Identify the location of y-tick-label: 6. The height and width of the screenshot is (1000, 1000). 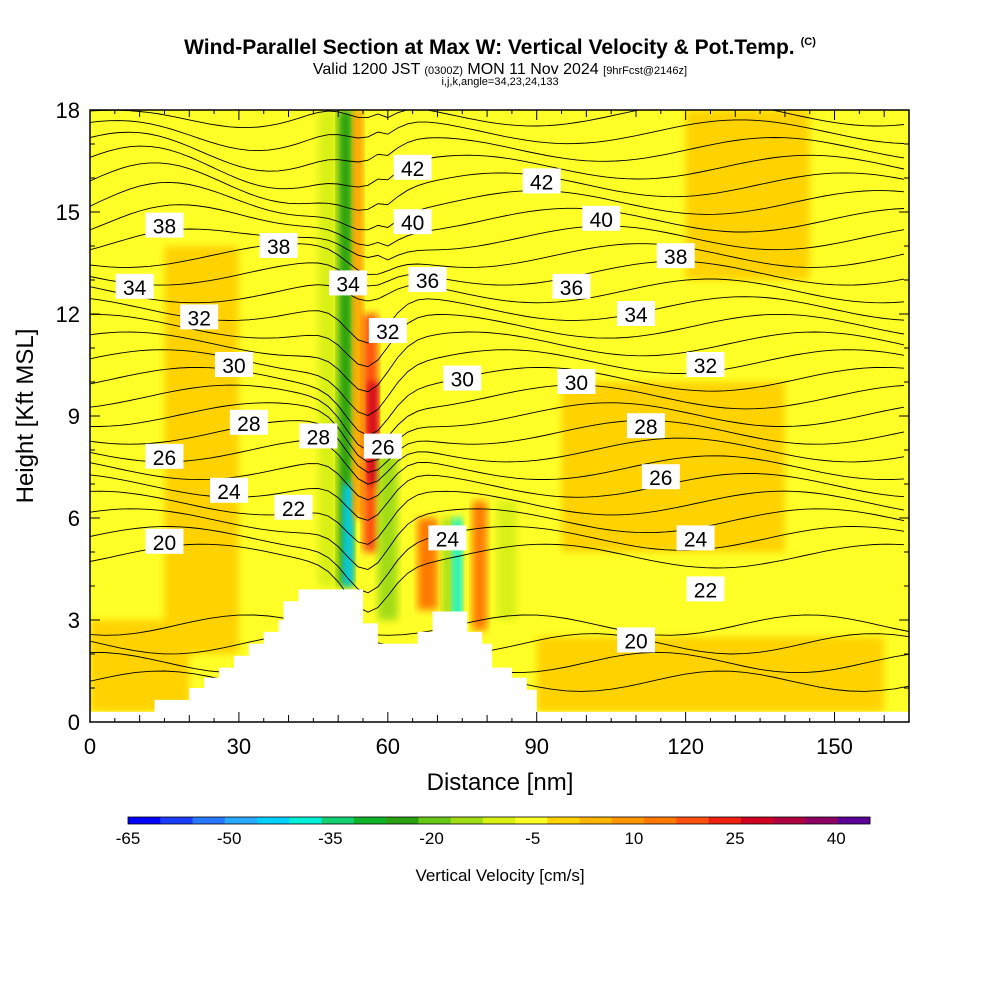
(74, 518).